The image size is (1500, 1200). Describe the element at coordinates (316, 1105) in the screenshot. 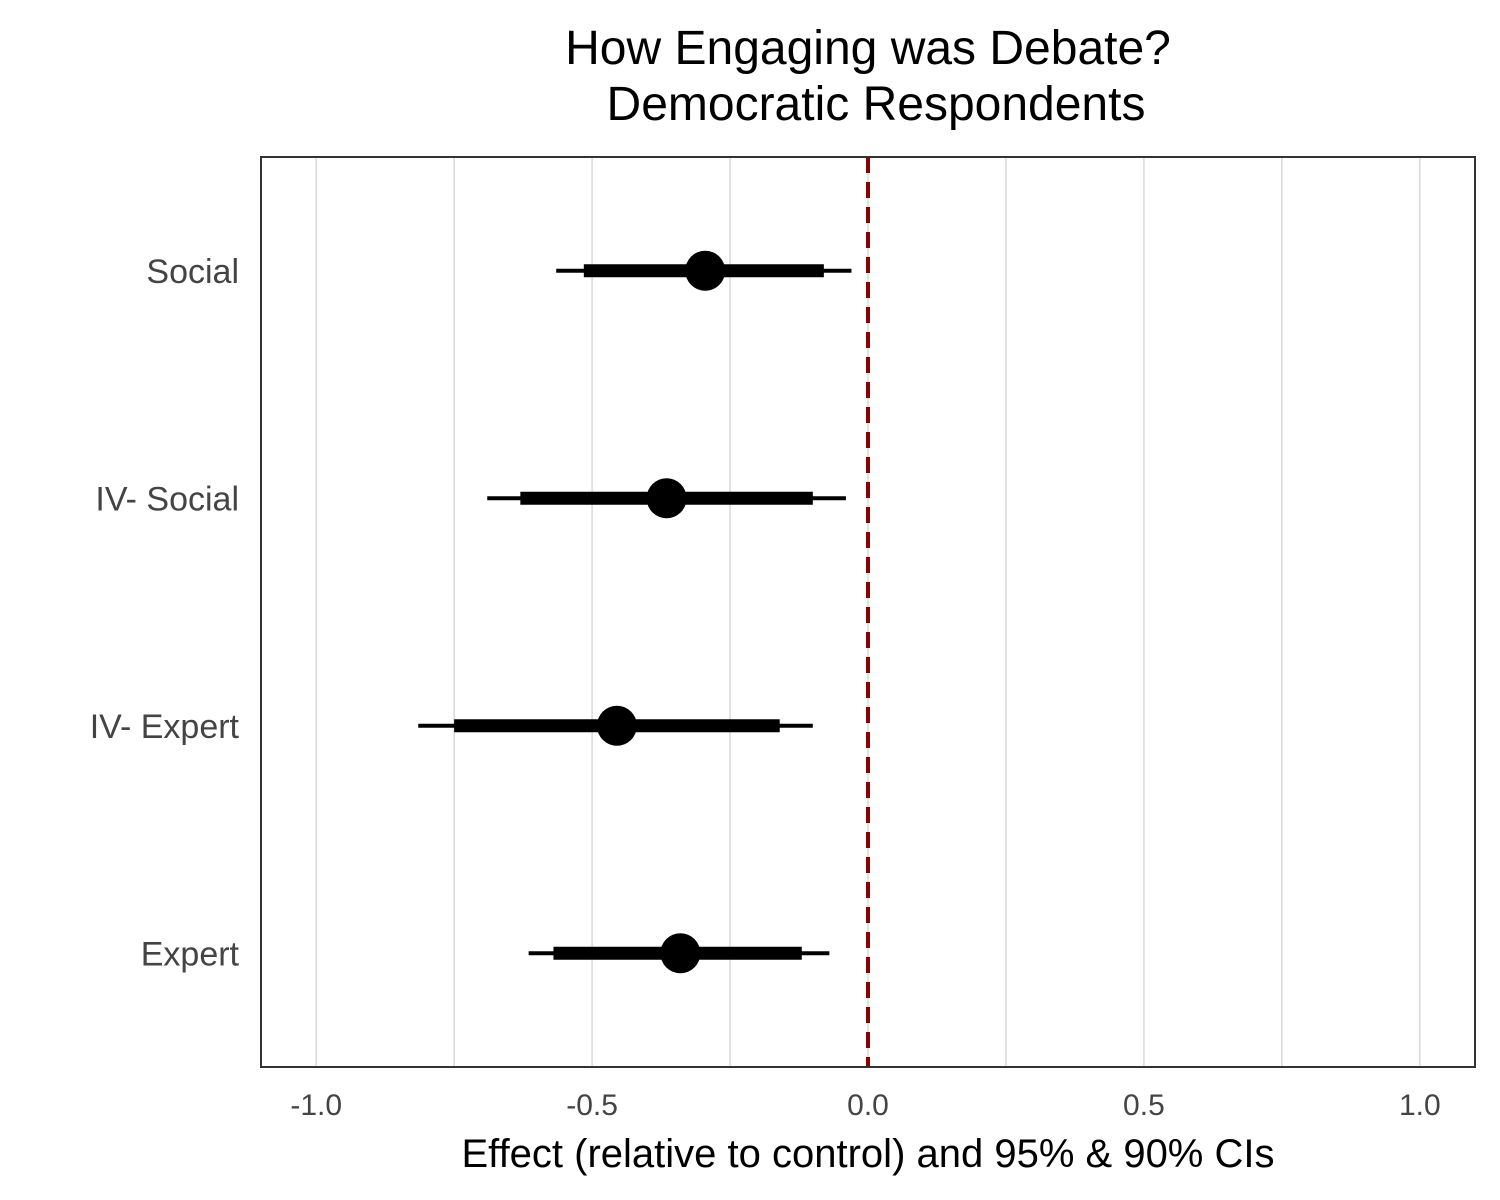

I see `x-tick-label: -1.0` at that location.